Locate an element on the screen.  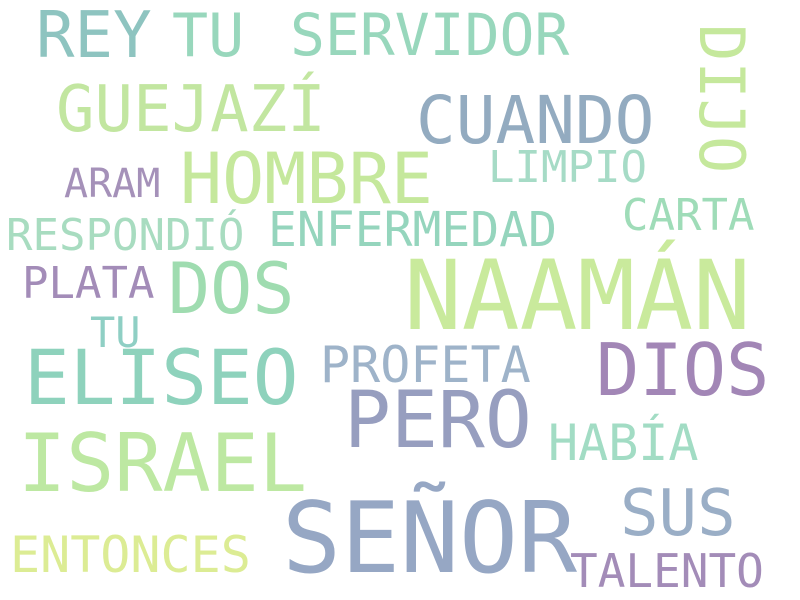
word-sus: SUS is located at coordinates (678, 514).